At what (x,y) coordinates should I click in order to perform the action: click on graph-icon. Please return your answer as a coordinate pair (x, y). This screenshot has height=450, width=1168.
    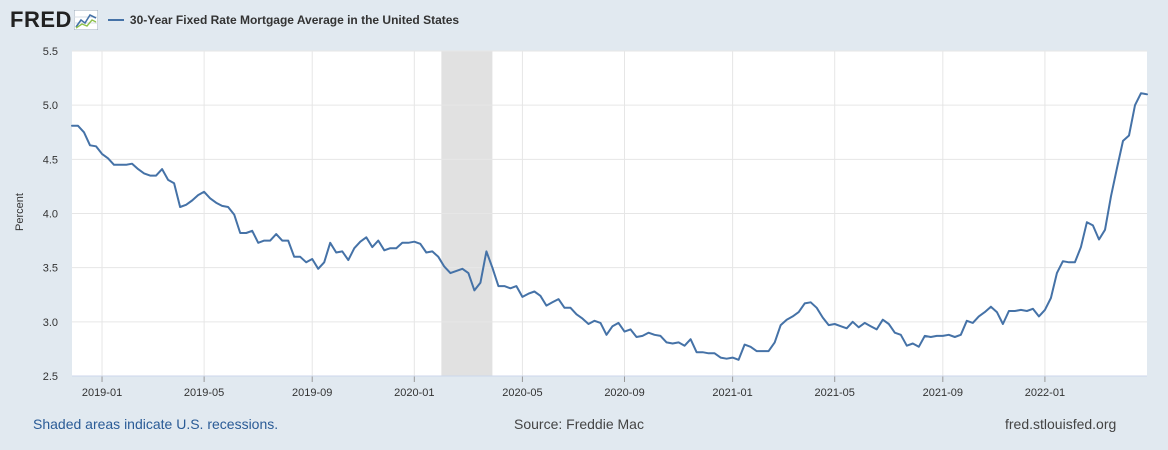
    Looking at the image, I should click on (85, 20).